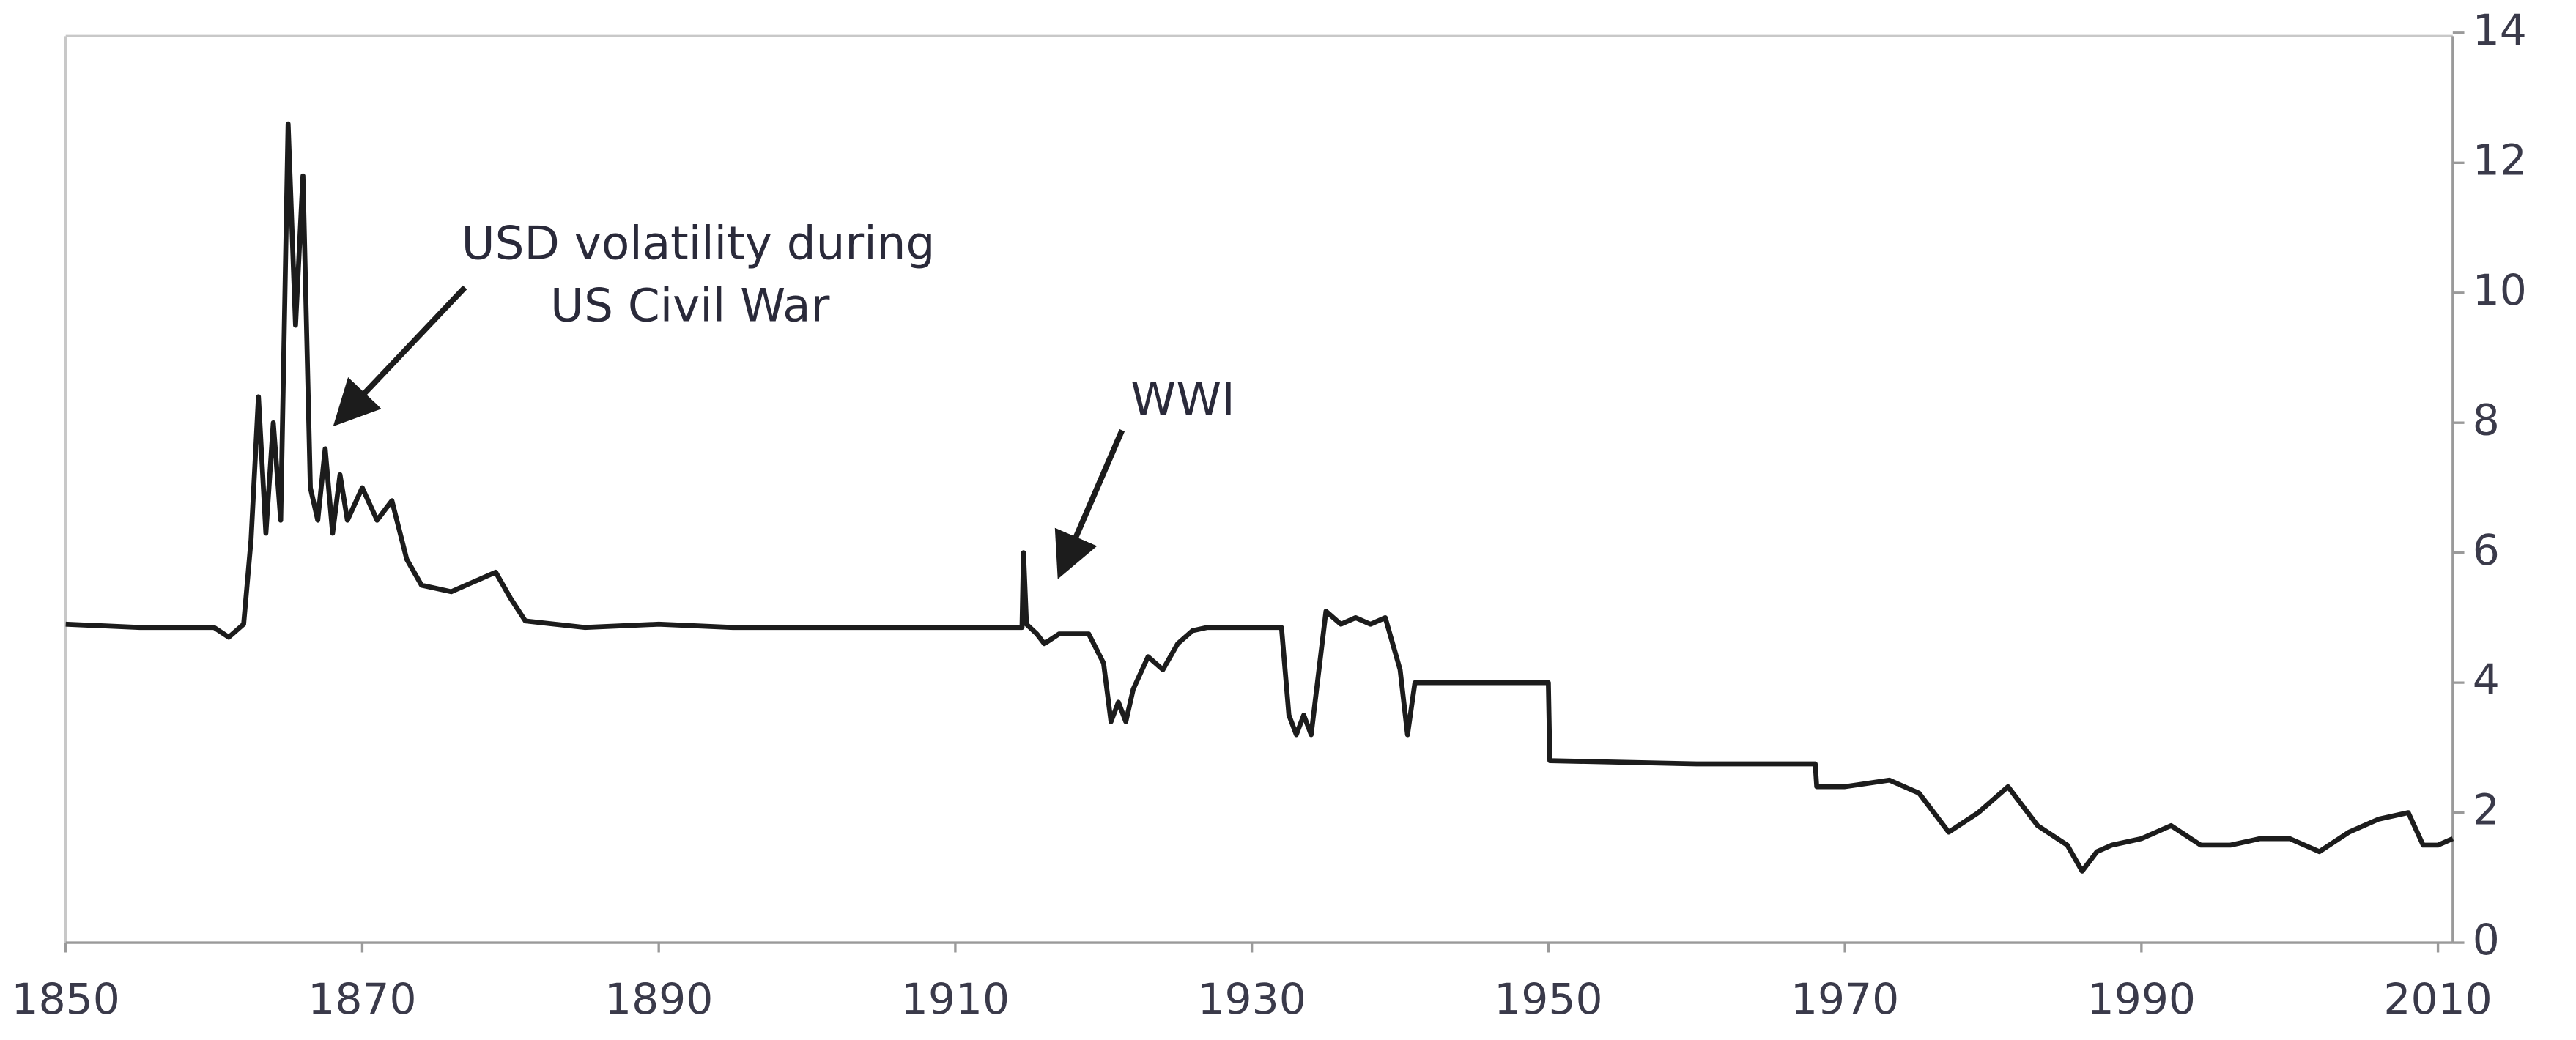 The width and height of the screenshot is (2576, 1040). I want to click on annotation: US Civil War, so click(689, 306).